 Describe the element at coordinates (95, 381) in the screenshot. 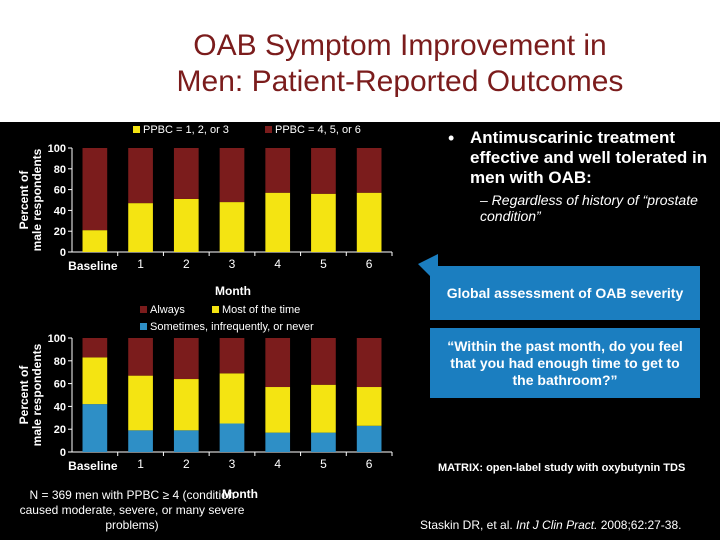

I see `bar-most-of-the-time-baseline` at that location.